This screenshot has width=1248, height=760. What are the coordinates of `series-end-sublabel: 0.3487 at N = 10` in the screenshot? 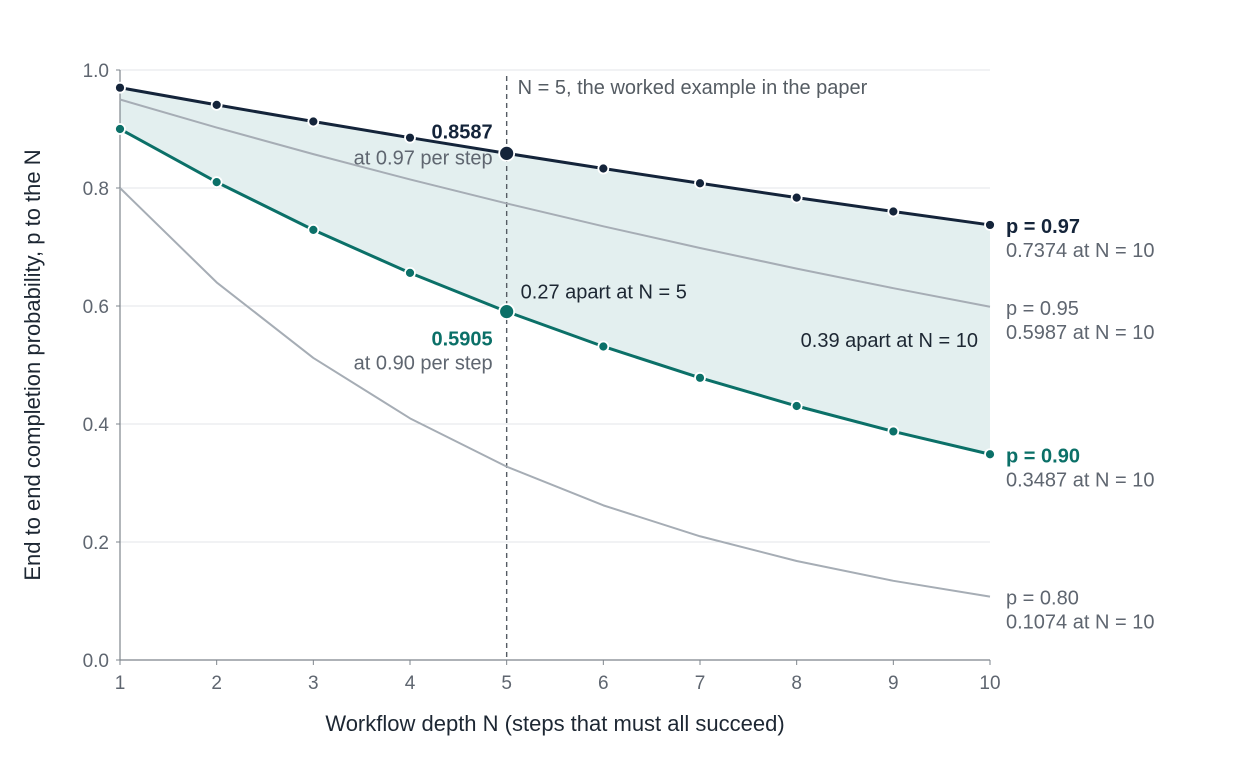 It's located at (1080, 480).